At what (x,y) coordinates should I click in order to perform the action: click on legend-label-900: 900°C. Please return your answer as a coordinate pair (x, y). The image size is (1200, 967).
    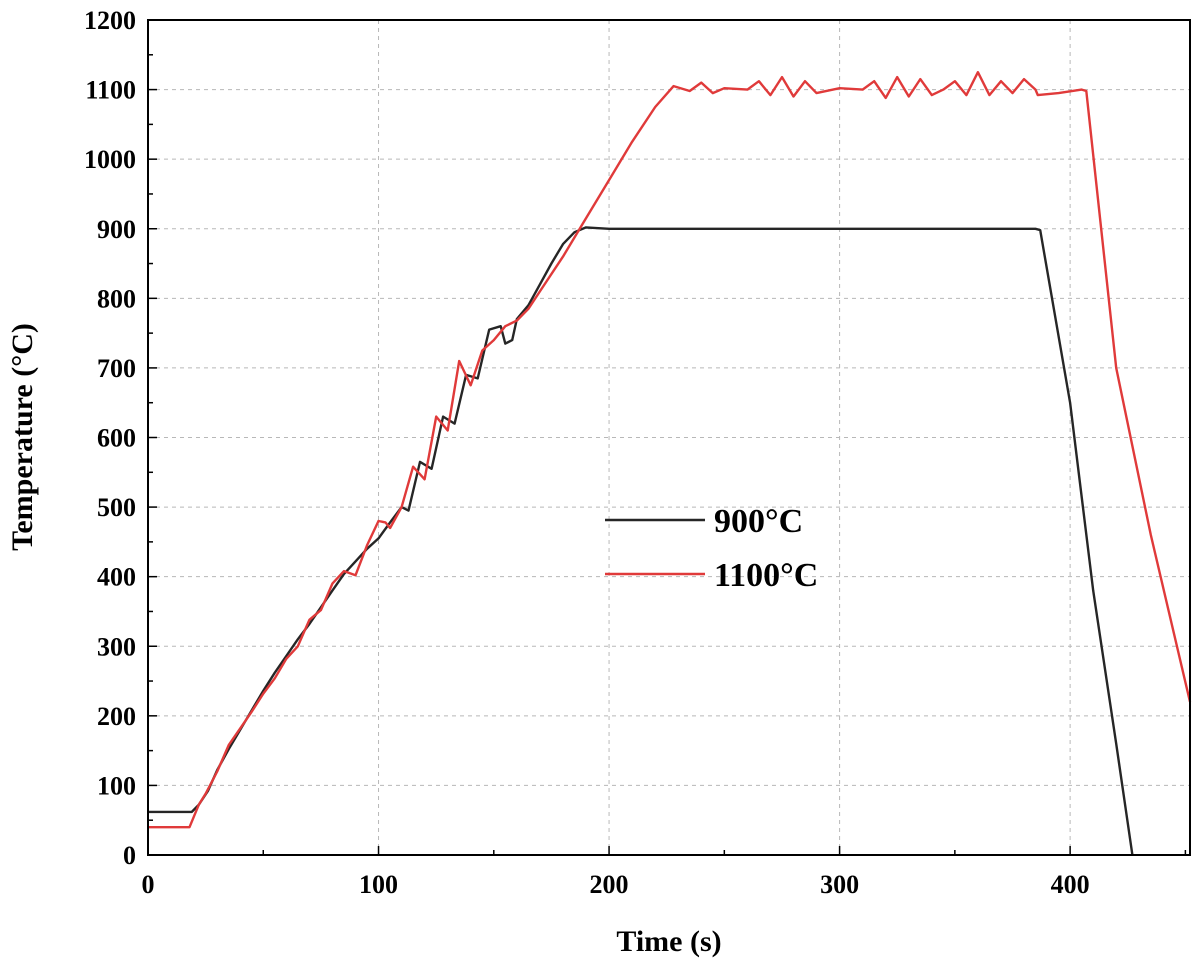
    Looking at the image, I should click on (758, 521).